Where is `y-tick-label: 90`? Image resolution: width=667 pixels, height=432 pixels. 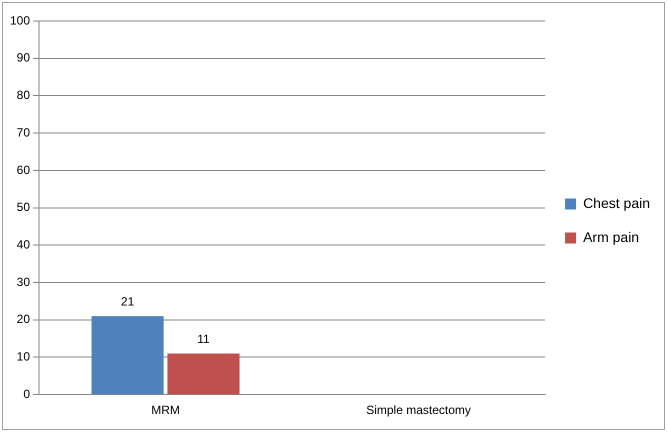
y-tick-label: 90 is located at coordinates (23, 57).